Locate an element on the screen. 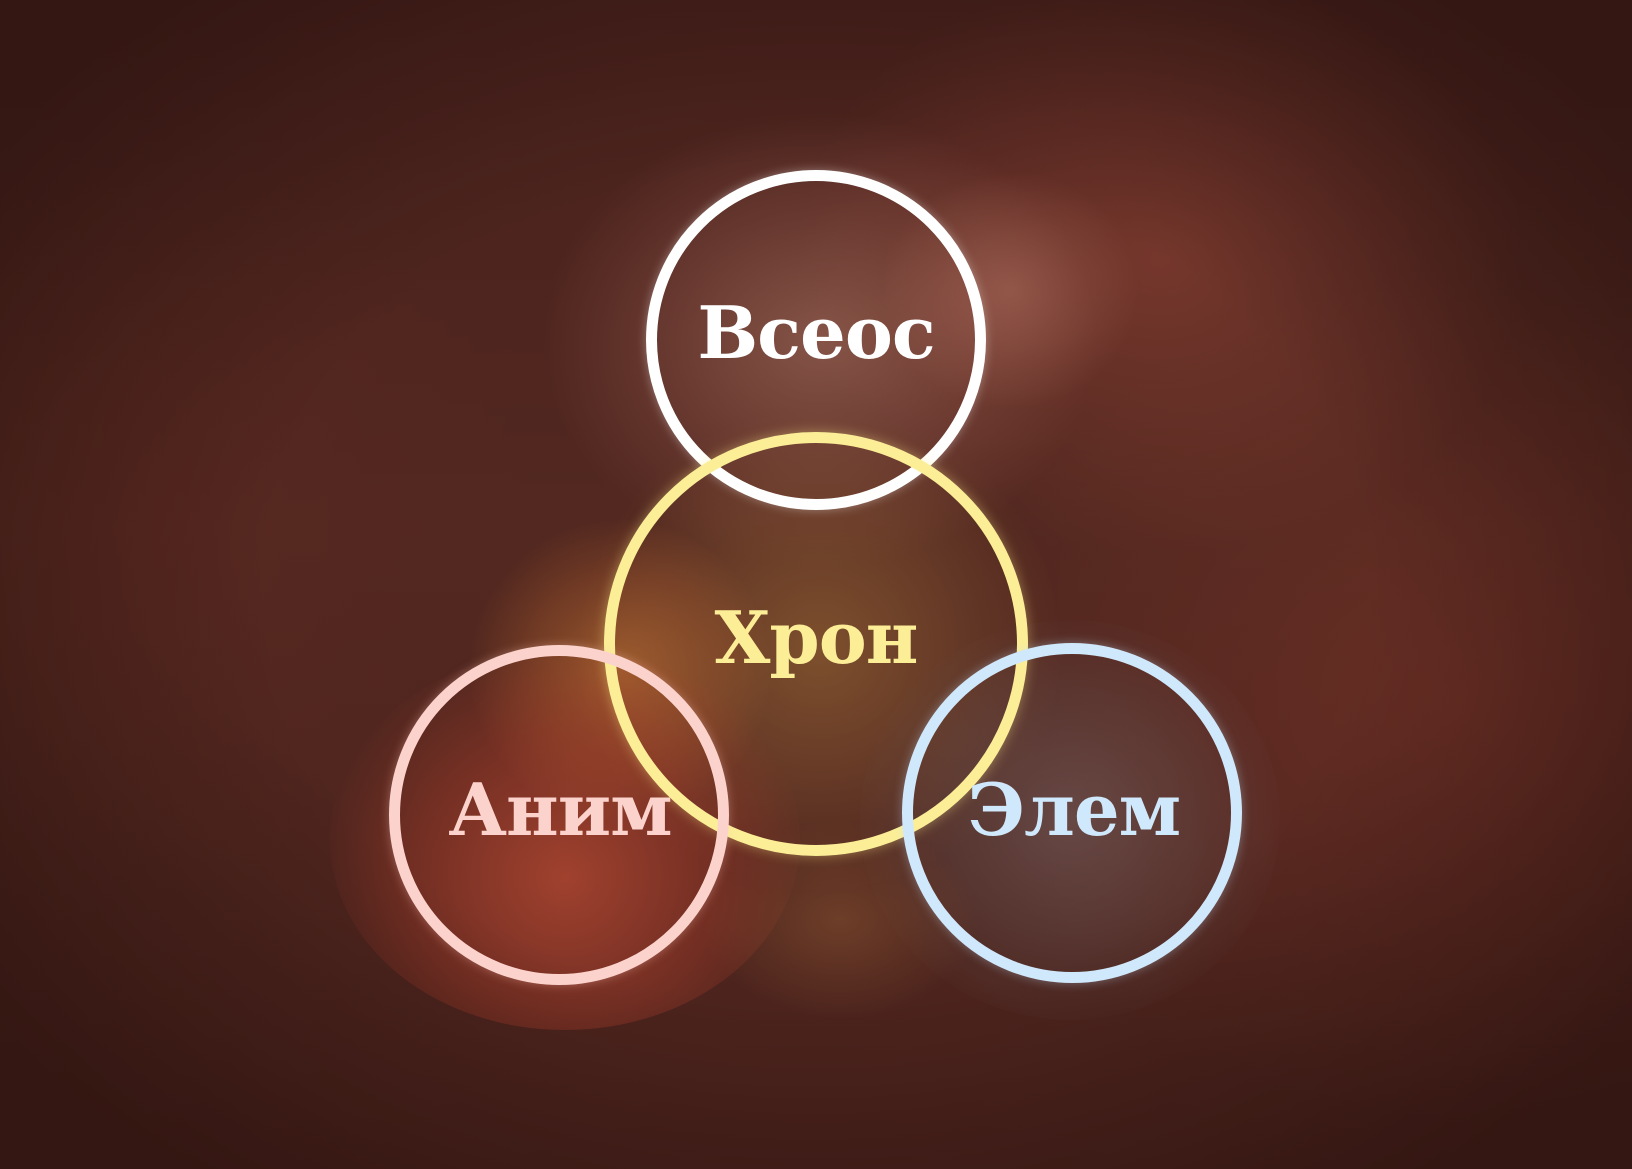 This screenshot has width=1632, height=1169. circle-right is located at coordinates (1072, 813).